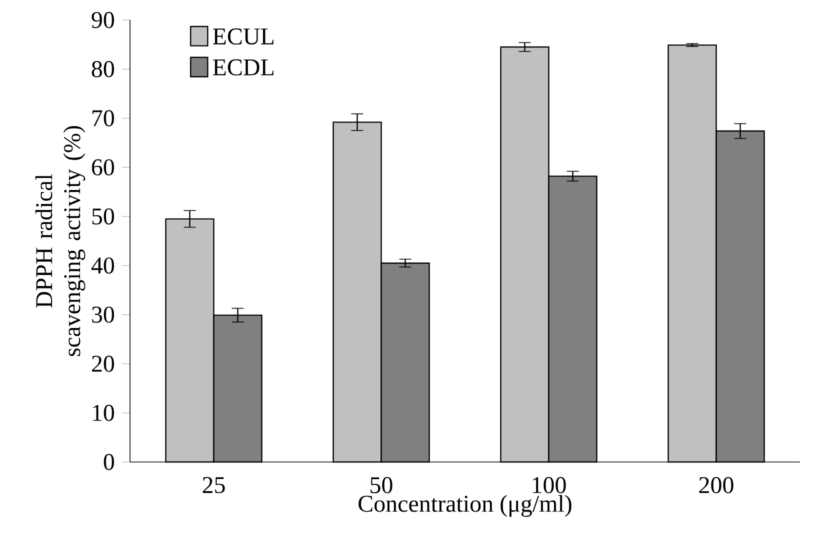  I want to click on x-tick-label: 25, so click(213, 485).